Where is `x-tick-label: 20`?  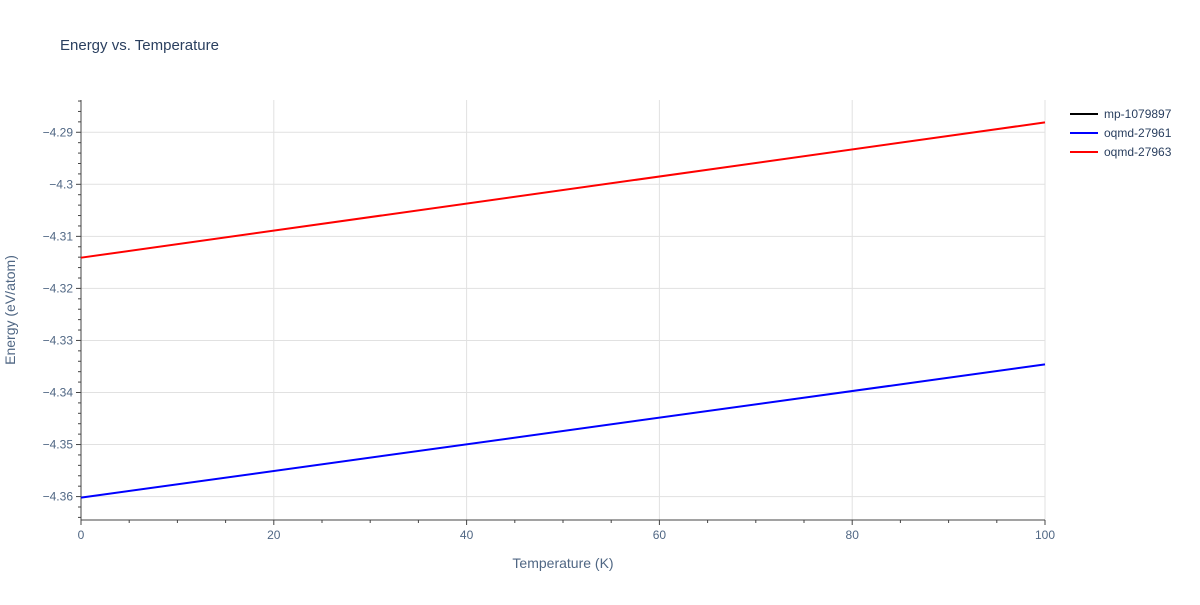 x-tick-label: 20 is located at coordinates (274, 535).